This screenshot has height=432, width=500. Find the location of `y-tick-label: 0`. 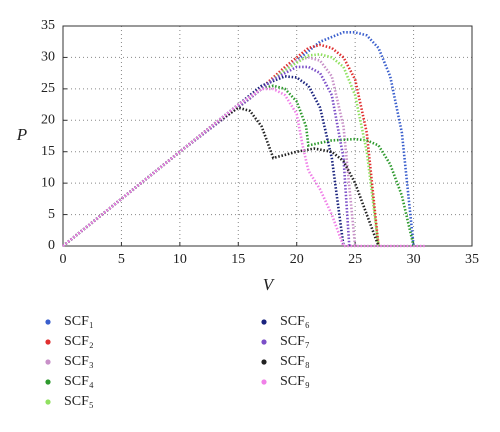

y-tick-label: 0 is located at coordinates (51, 245).